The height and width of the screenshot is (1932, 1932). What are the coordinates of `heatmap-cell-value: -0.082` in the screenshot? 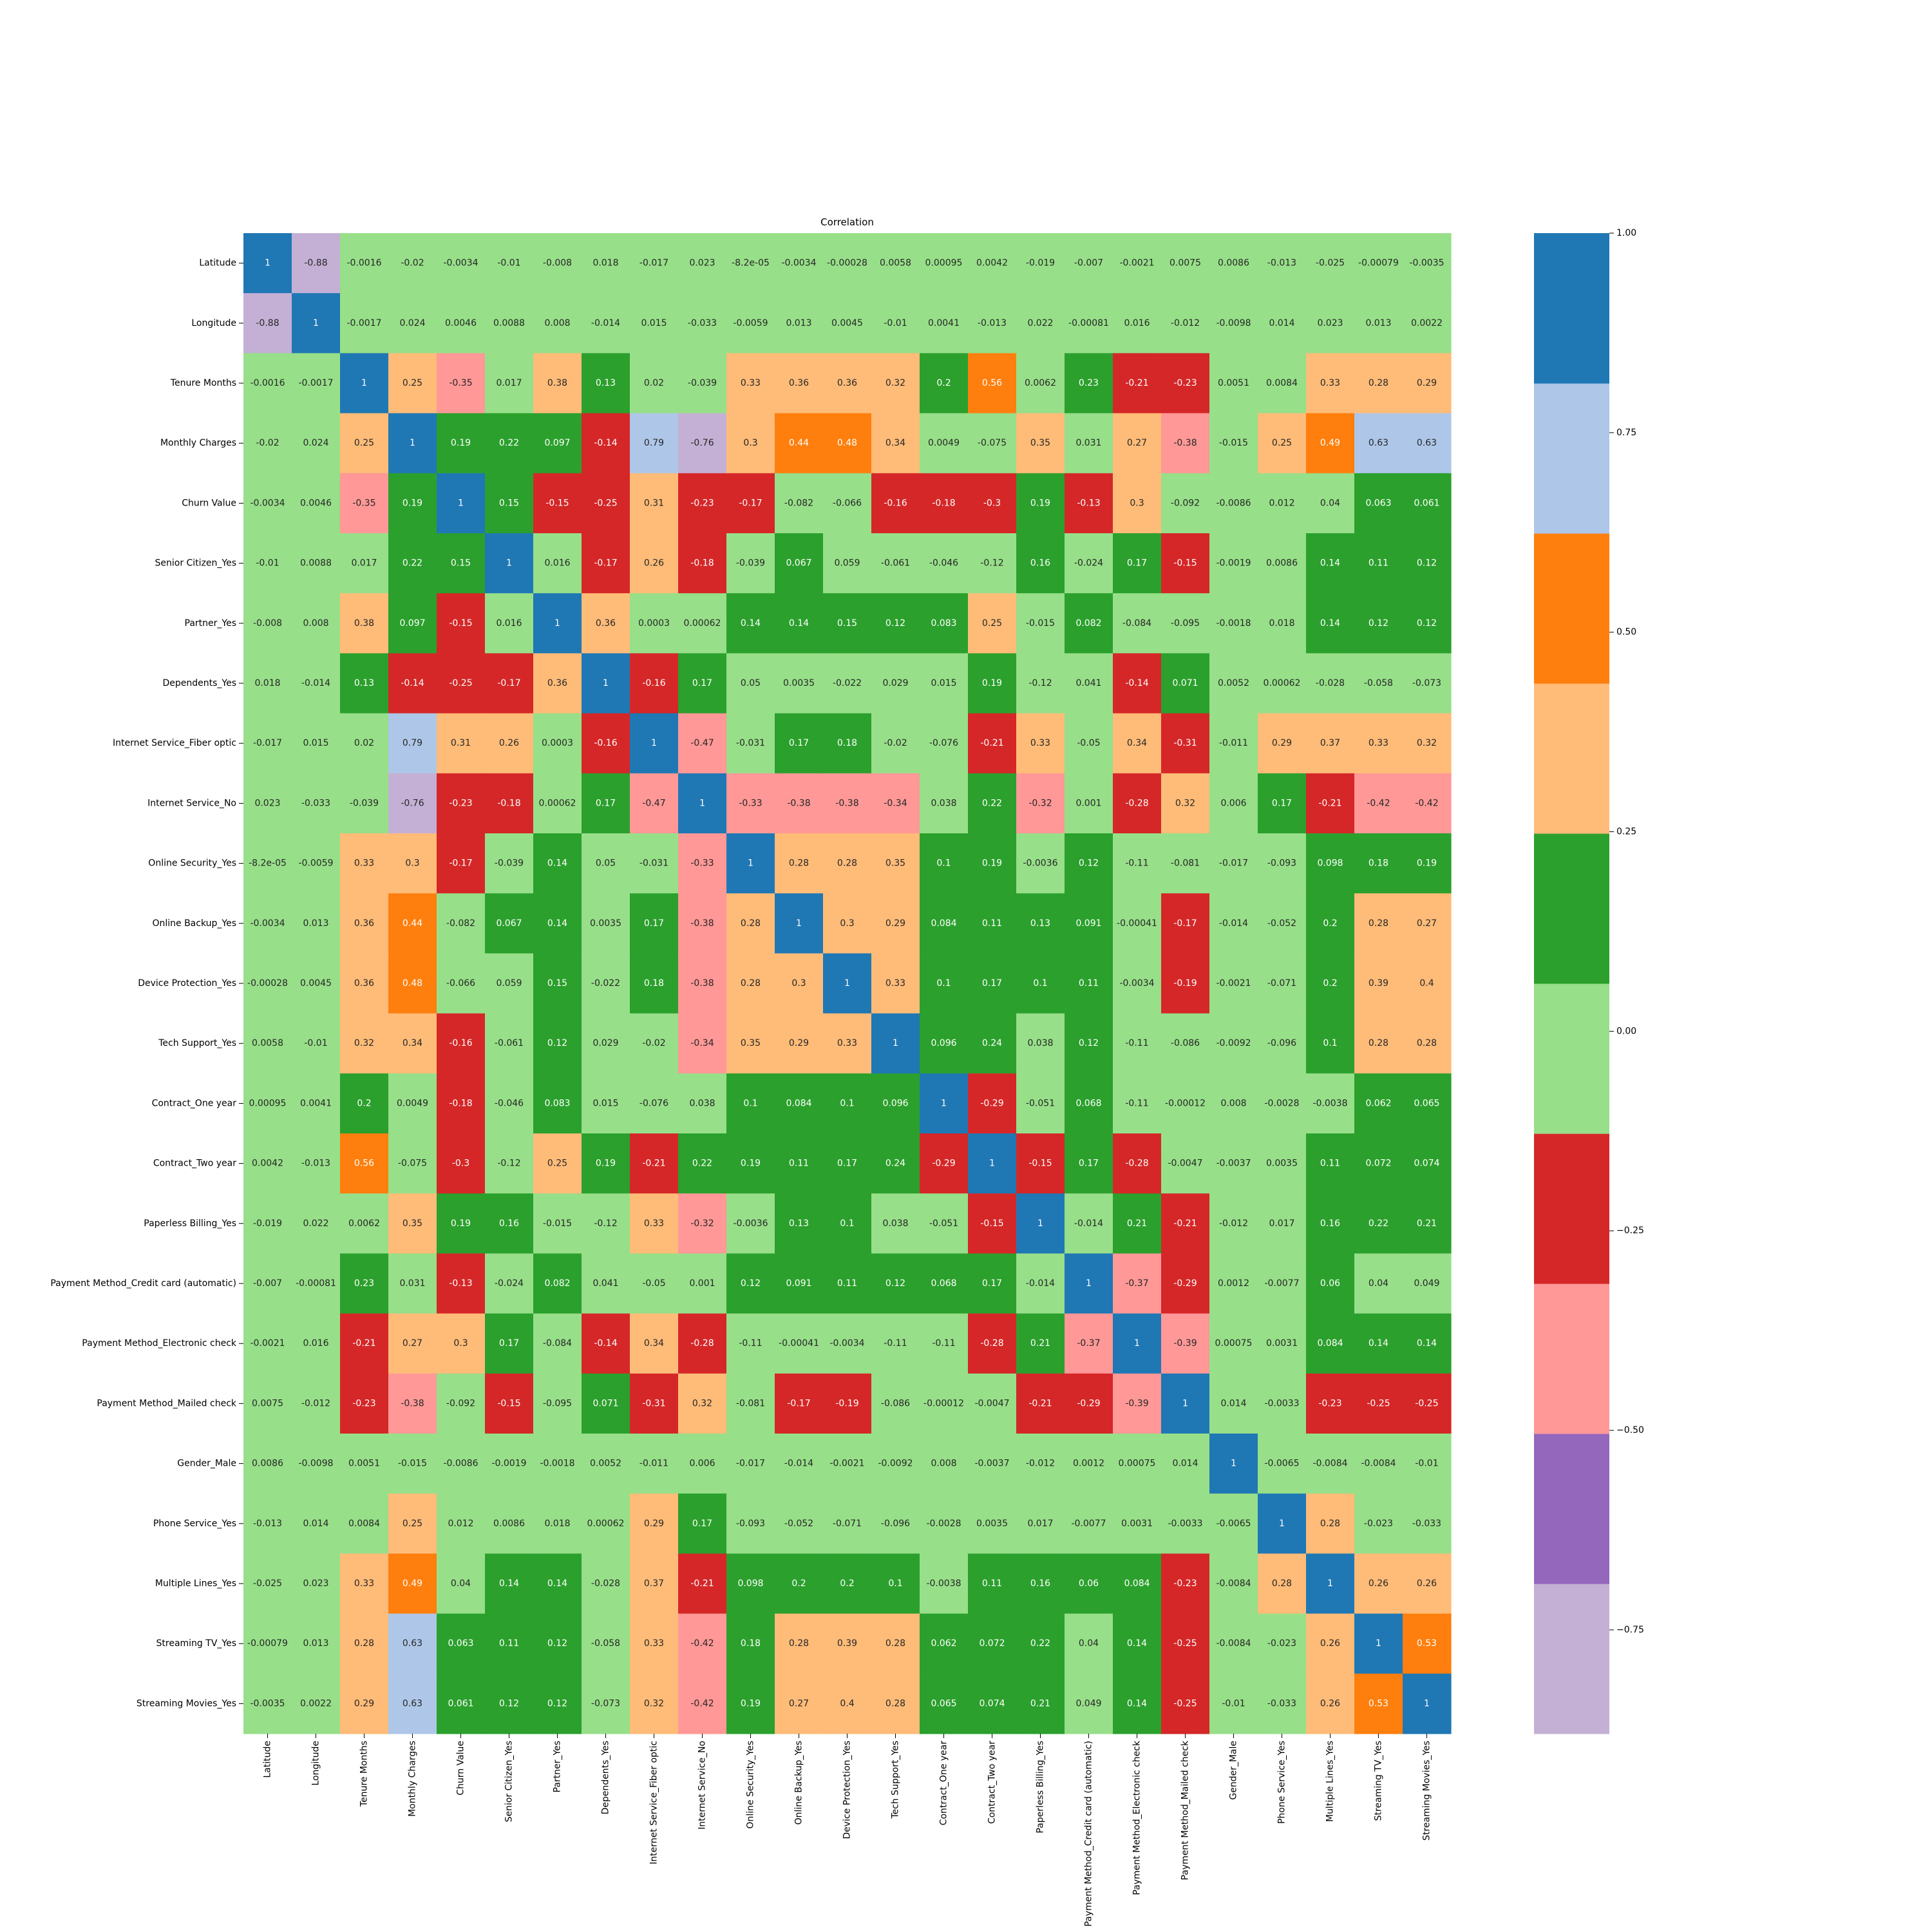 It's located at (461, 923).